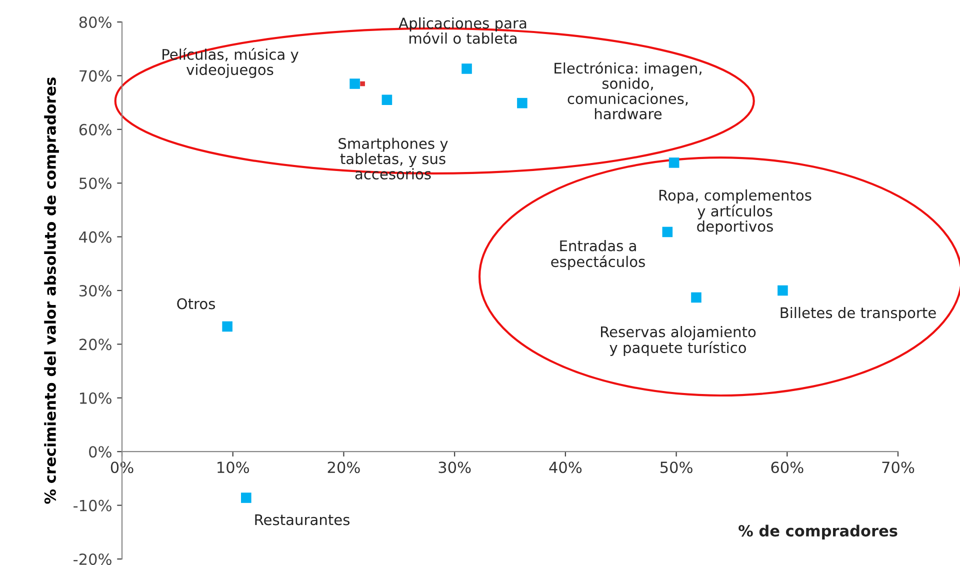 This screenshot has width=960, height=565. Describe the element at coordinates (95, 344) in the screenshot. I see `y-tick-label: 20%` at that location.